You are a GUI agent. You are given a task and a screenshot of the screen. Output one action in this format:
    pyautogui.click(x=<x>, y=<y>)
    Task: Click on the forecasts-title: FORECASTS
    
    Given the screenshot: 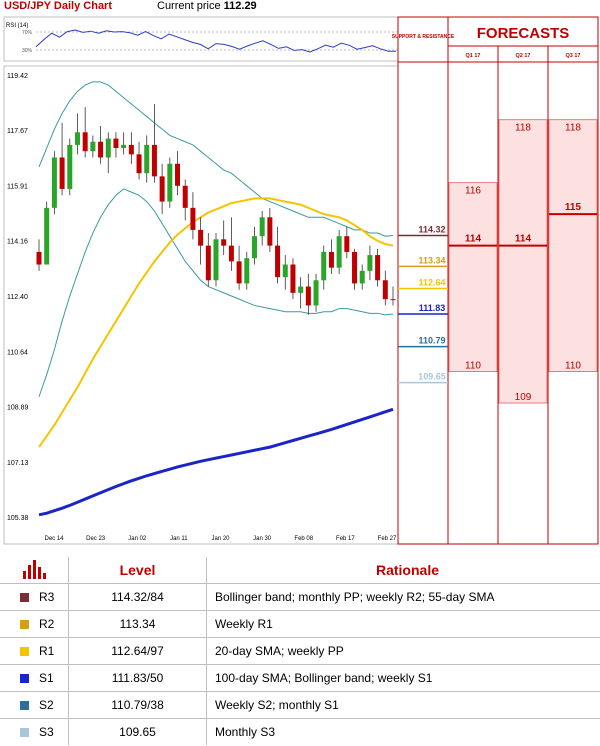 What is the action you would take?
    pyautogui.click(x=523, y=33)
    